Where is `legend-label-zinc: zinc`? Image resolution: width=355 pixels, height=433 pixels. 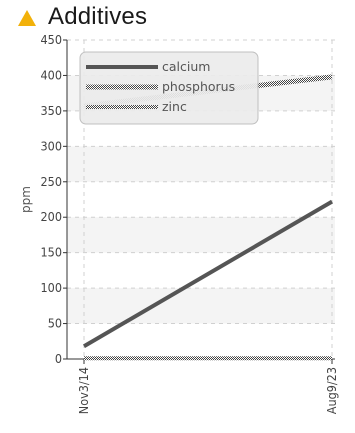
legend-label-zinc: zinc is located at coordinates (174, 106).